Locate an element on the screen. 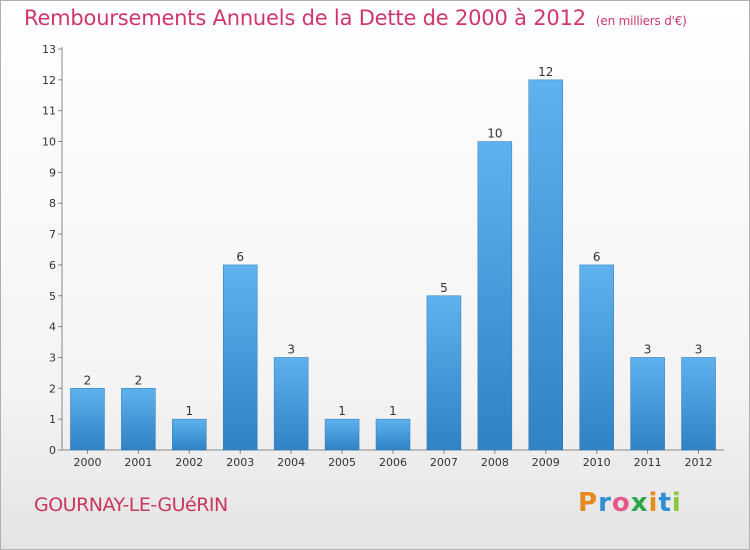 This screenshot has width=750, height=550. x-tick-label: 2003 is located at coordinates (240, 462).